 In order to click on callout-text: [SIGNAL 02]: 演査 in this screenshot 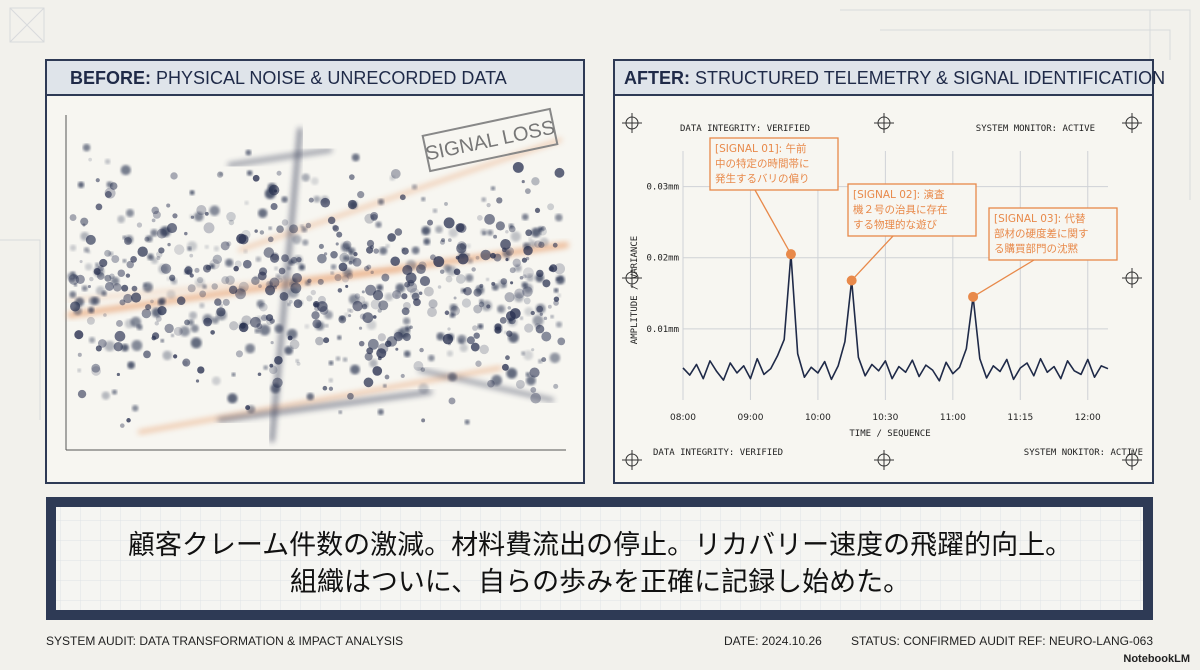, I will do `click(899, 194)`.